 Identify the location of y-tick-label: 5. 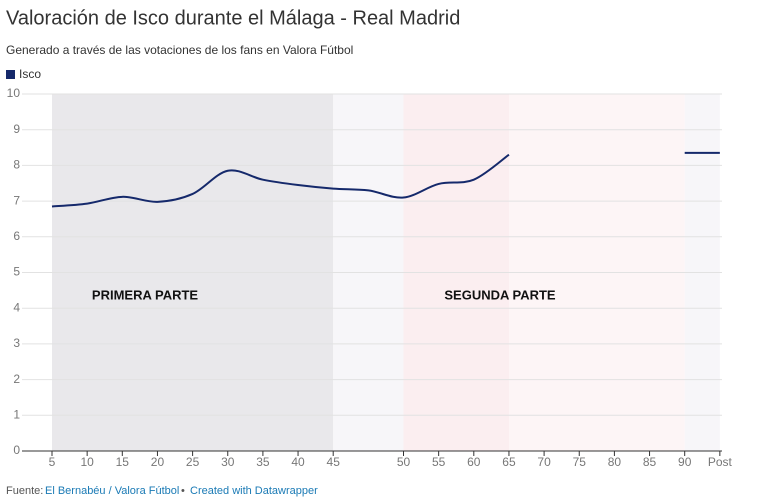
(16, 272).